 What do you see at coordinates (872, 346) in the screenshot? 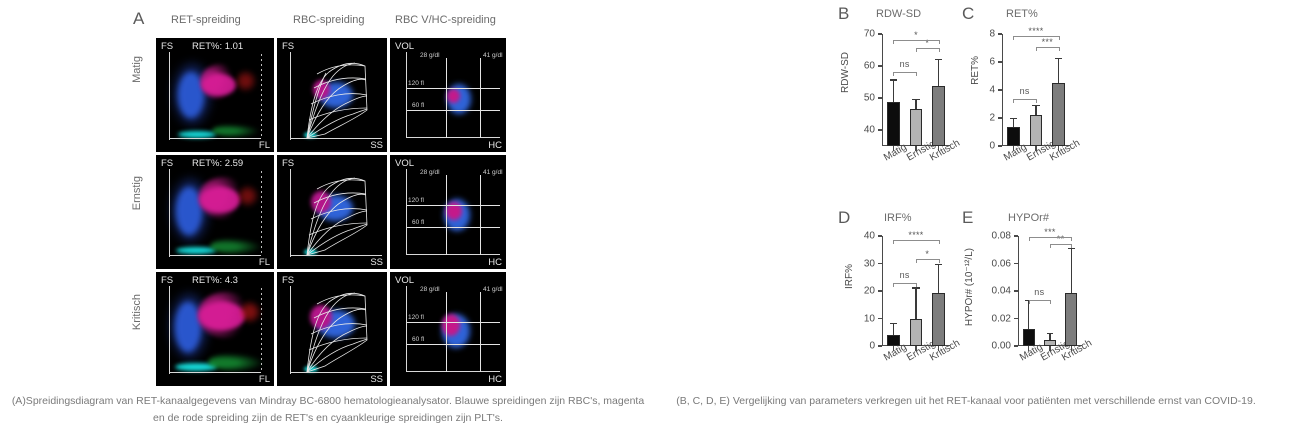
I see `y-tick-label: 0` at bounding box center [872, 346].